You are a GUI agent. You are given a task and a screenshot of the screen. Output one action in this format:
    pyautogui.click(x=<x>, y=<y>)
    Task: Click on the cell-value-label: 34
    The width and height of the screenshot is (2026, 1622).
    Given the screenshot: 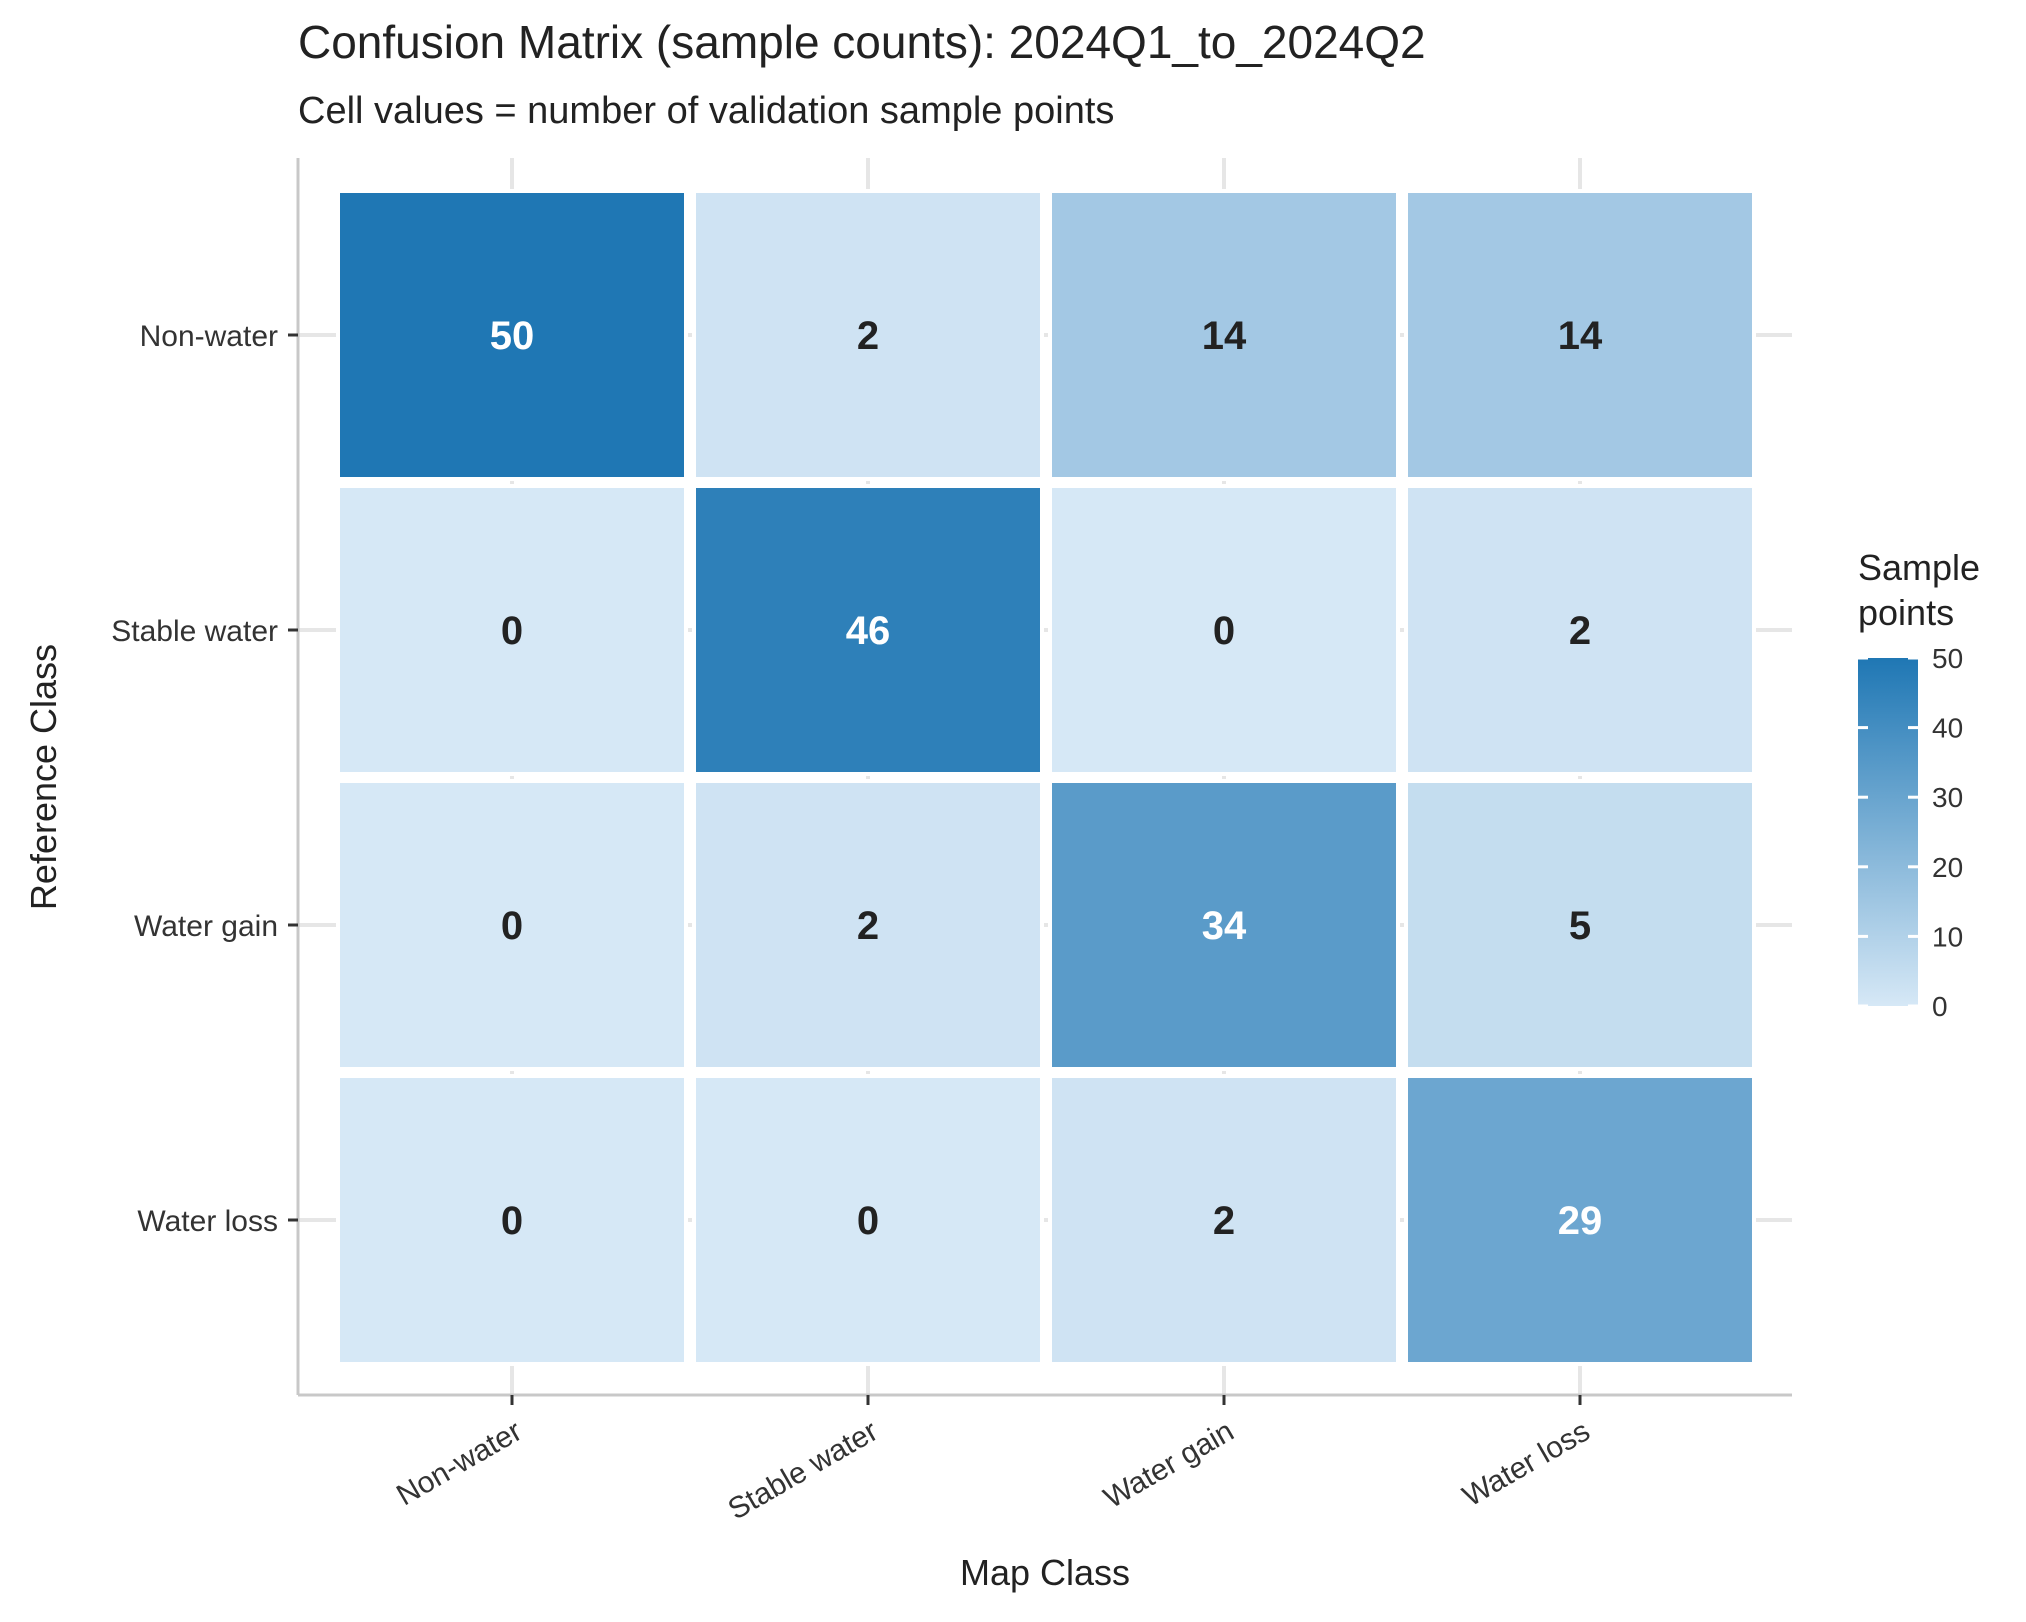 What is the action you would take?
    pyautogui.click(x=1224, y=926)
    